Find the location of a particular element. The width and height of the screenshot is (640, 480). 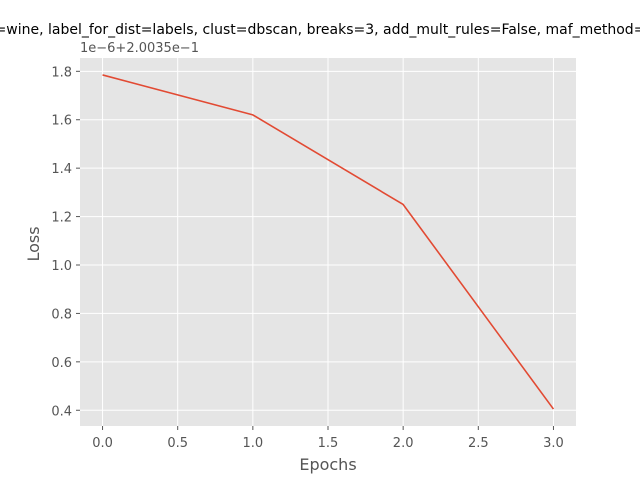

y-tick-label: 1.0 is located at coordinates (61, 266).